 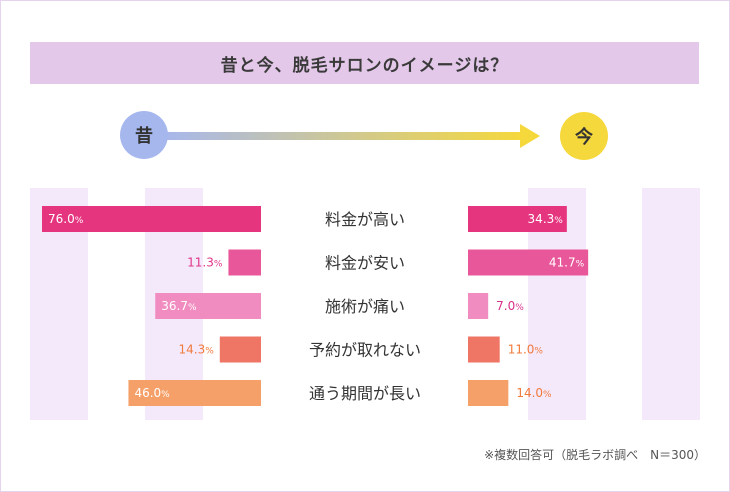 What do you see at coordinates (534, 393) in the screenshot?
I see `bar-label-now: 14.0%` at bounding box center [534, 393].